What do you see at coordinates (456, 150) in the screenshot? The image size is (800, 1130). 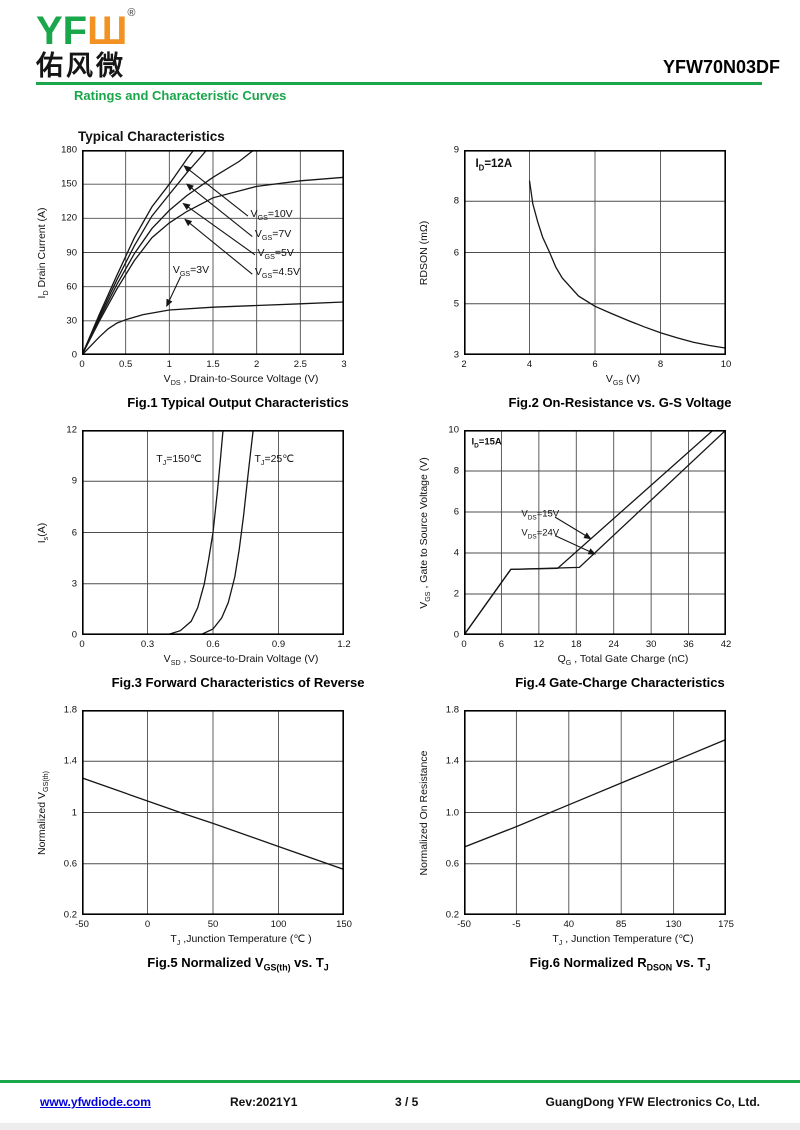 I see `fig2-y-tick-label: 9` at bounding box center [456, 150].